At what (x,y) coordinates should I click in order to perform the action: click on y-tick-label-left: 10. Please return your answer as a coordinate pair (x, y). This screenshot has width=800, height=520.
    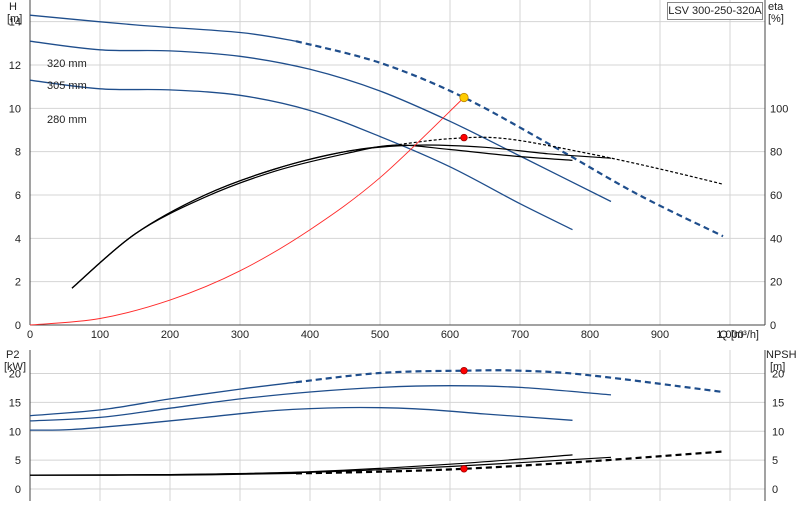
    Looking at the image, I should click on (15, 109).